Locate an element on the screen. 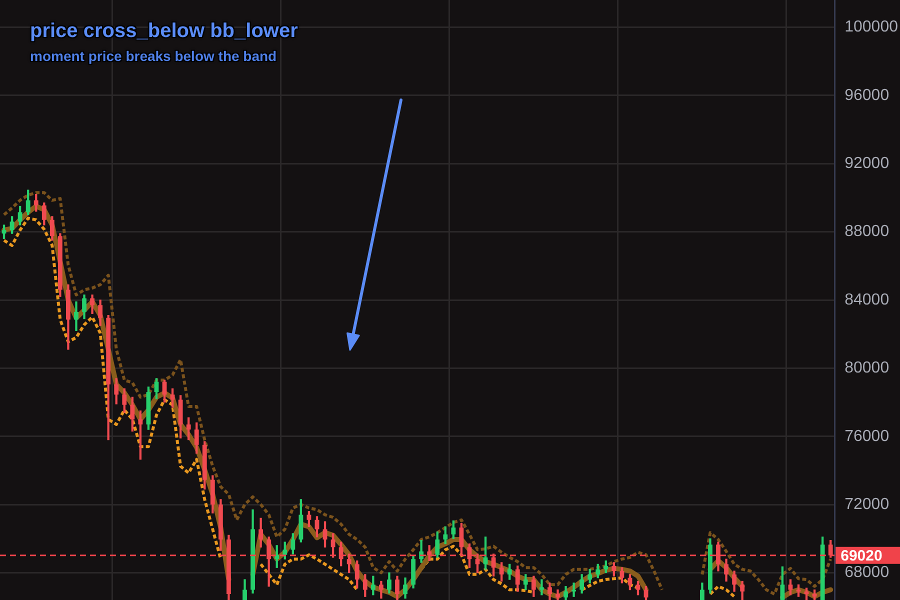 The image size is (900, 600). y-tick-label: 68000 is located at coordinates (867, 573).